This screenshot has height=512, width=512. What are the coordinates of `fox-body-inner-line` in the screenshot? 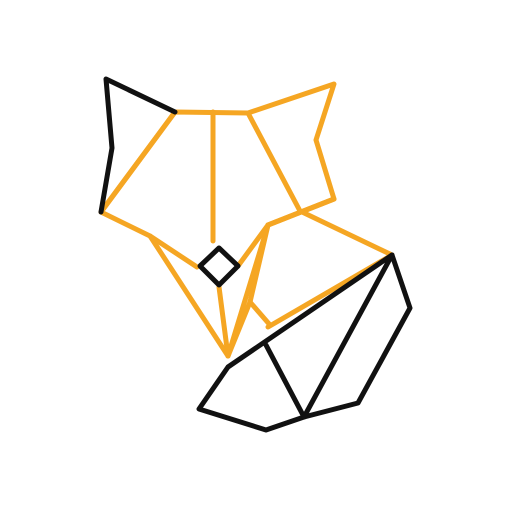 It's located at (259, 263).